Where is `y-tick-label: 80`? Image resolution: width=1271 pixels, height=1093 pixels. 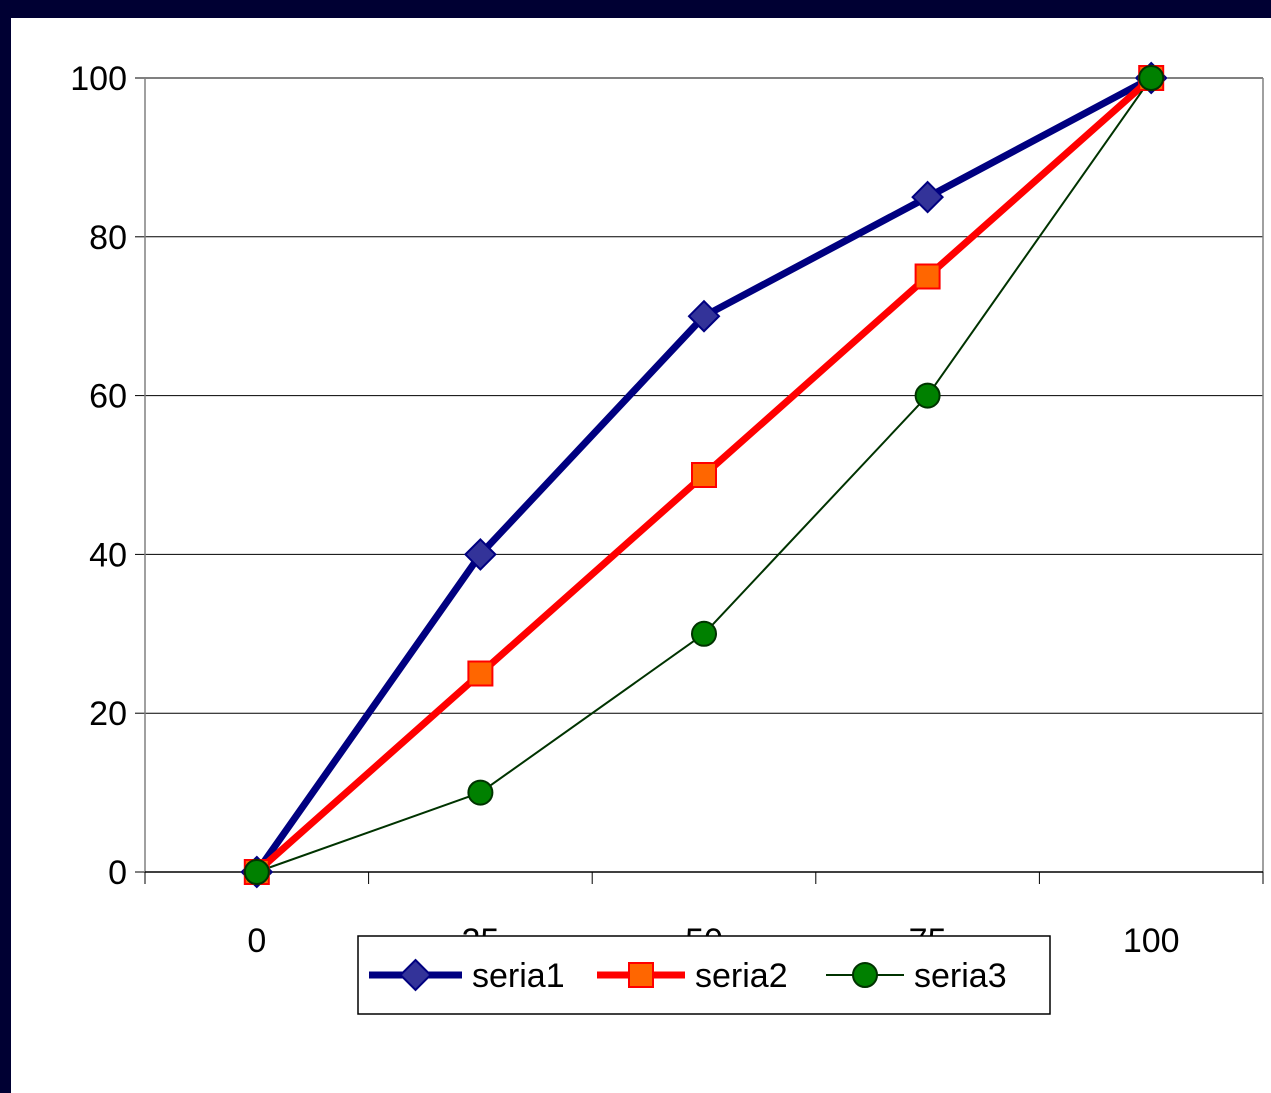 y-tick-label: 80 is located at coordinates (108, 238).